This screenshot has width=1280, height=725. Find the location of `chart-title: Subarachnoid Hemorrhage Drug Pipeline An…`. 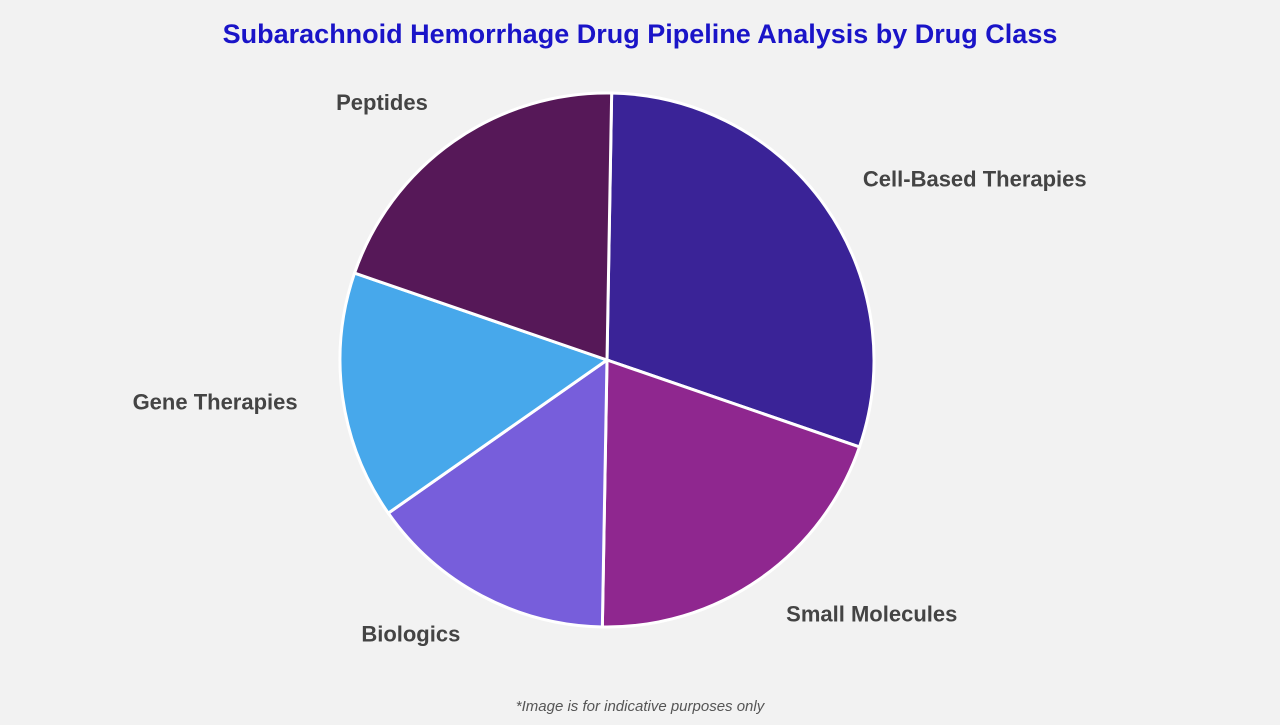

chart-title: Subarachnoid Hemorrhage Drug Pipeline An… is located at coordinates (640, 34).